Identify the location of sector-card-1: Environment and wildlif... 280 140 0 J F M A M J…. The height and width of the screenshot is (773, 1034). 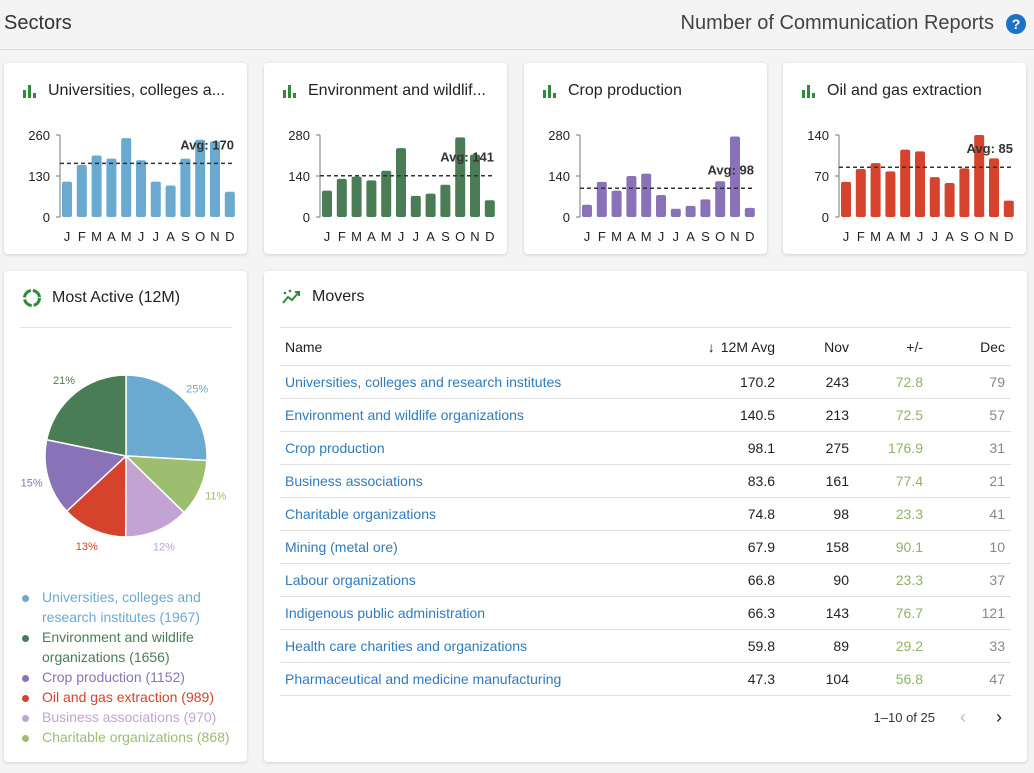
(385, 158).